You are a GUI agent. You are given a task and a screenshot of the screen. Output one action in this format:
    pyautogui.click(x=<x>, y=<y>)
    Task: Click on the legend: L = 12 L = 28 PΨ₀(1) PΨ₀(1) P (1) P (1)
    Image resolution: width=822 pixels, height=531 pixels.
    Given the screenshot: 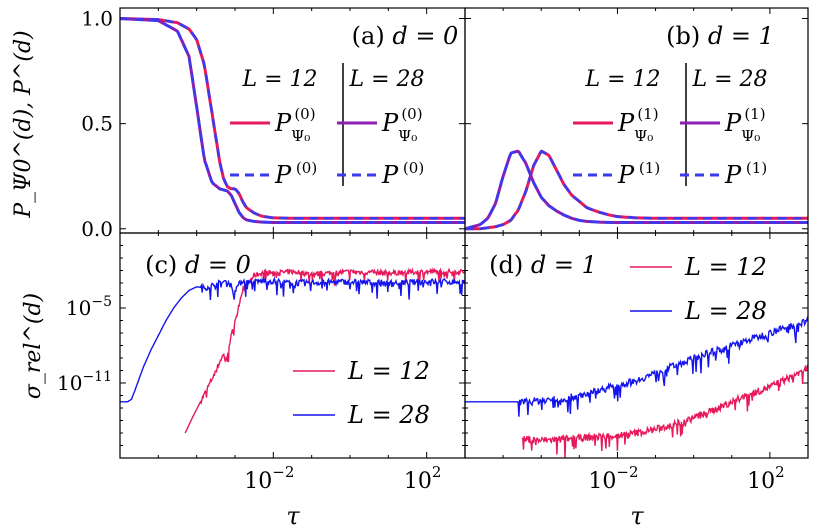 What is the action you would take?
    pyautogui.click(x=670, y=126)
    